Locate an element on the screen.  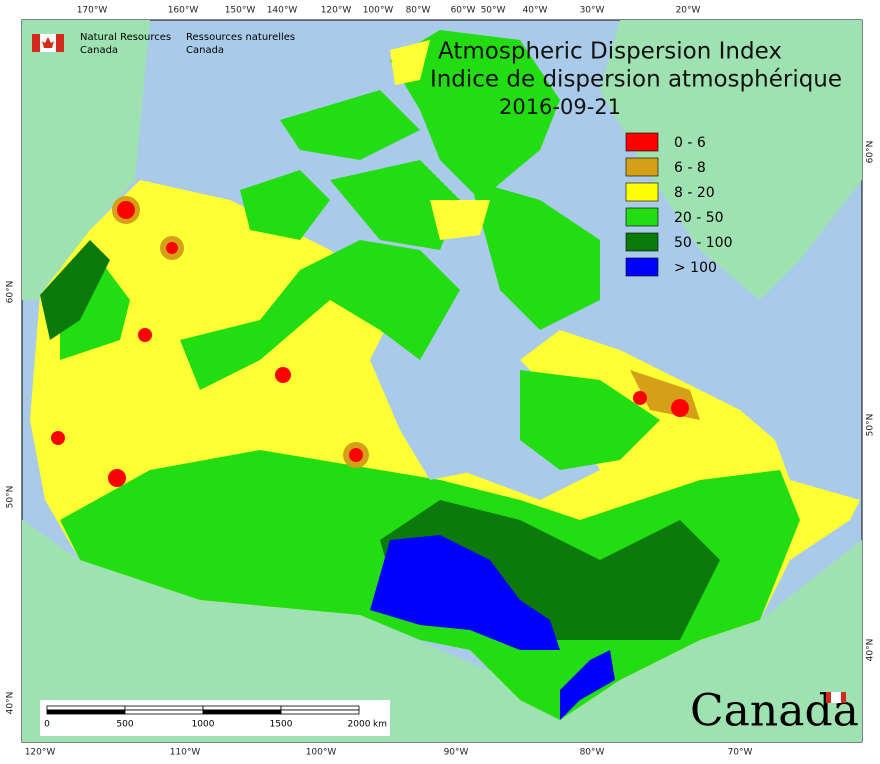
scale-label: 500 is located at coordinates (124, 725).